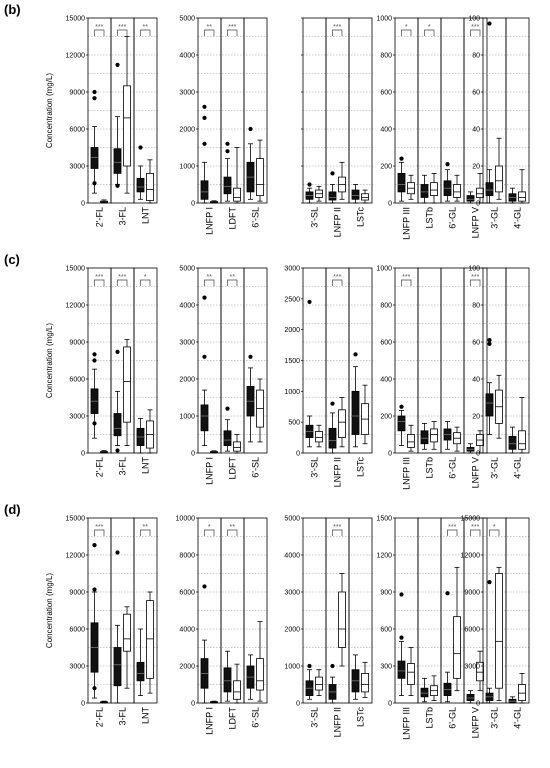 The width and height of the screenshot is (550, 768). What do you see at coordinates (361, 467) in the screenshot?
I see `x-category-label: LSTc` at bounding box center [361, 467].